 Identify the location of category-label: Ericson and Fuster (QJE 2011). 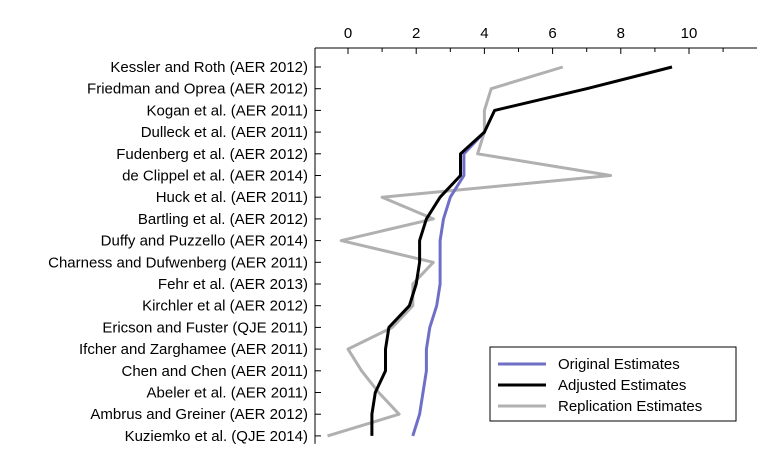
(205, 327).